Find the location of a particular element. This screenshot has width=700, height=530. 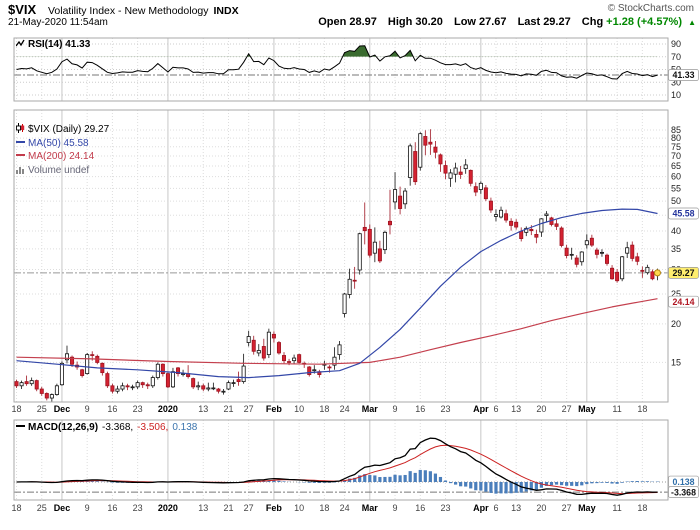

macd-hist-value: 0.138 is located at coordinates (185, 427).